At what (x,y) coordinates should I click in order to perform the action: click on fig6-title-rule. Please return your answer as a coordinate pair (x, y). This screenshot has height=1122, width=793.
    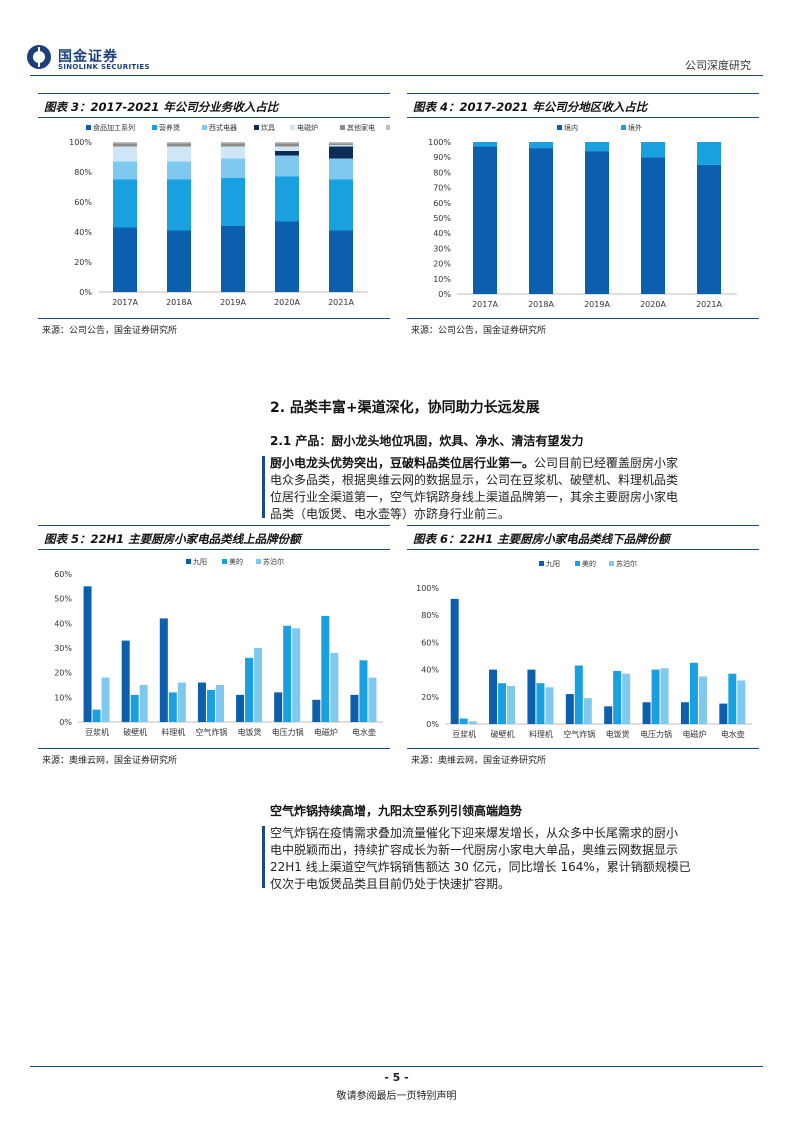
    Looking at the image, I should click on (583, 549).